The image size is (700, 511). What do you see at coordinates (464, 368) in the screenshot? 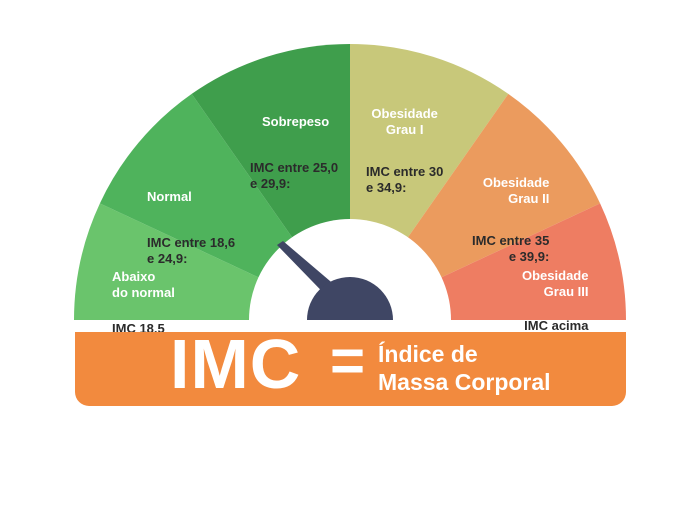
I see `banner-description: Índice de Massa Corporal` at bounding box center [464, 368].